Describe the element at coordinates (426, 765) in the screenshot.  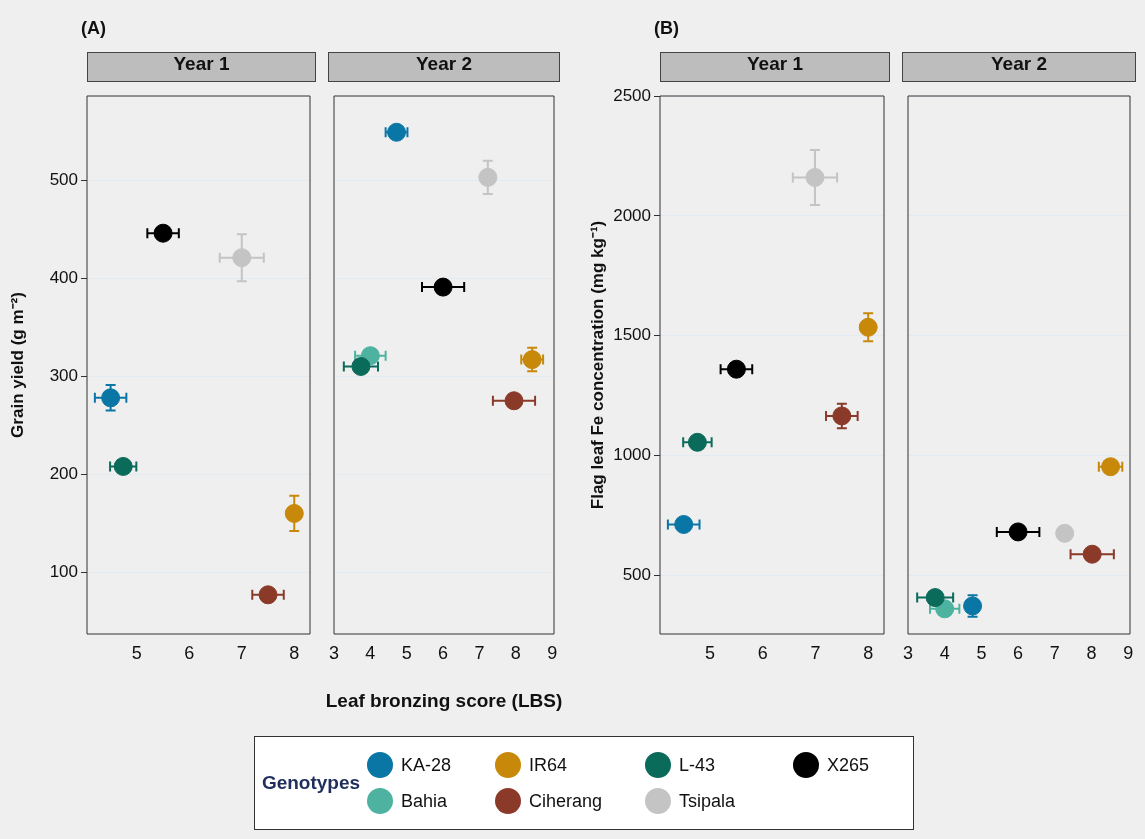
I see `legend-label: KA-28` at that location.